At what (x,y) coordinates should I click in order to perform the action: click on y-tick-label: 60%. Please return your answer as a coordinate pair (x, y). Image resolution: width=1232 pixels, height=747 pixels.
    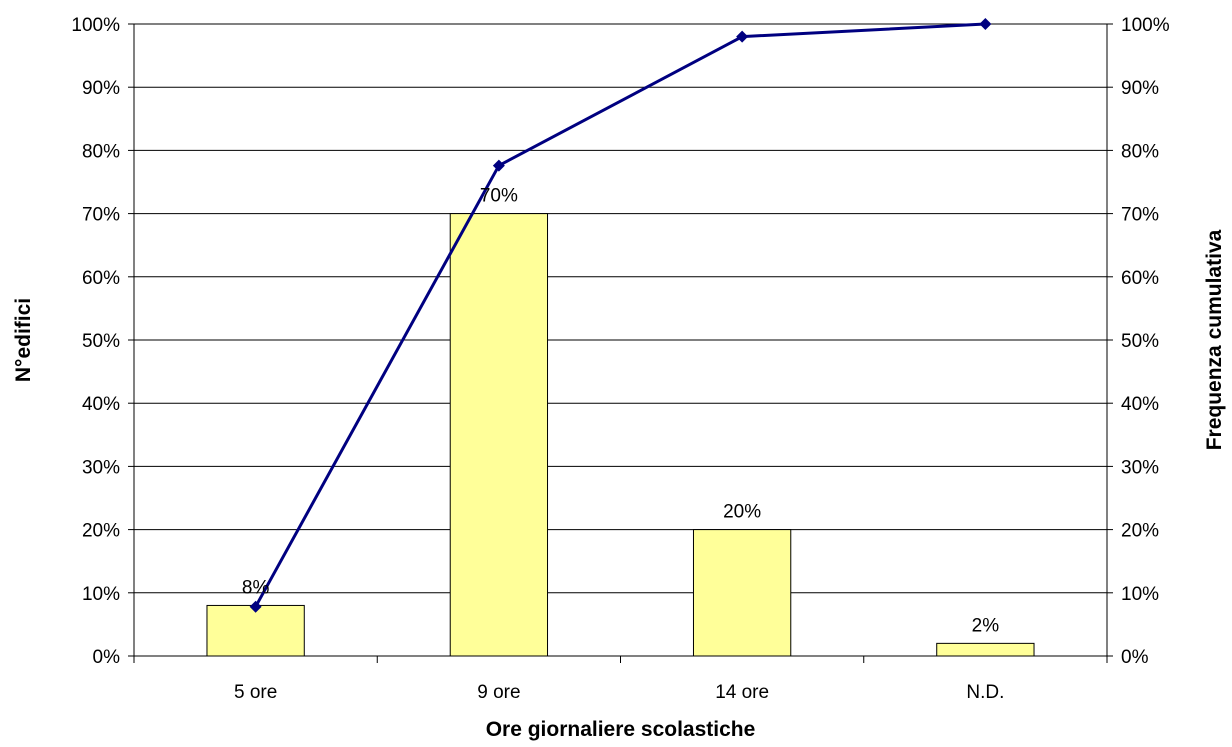
    Looking at the image, I should click on (101, 278).